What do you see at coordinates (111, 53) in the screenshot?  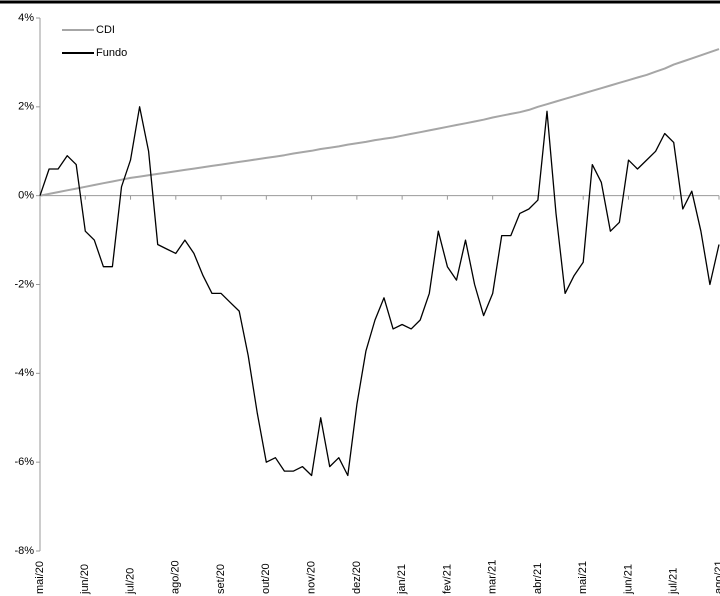 I see `legend-label: Fundo` at bounding box center [111, 53].